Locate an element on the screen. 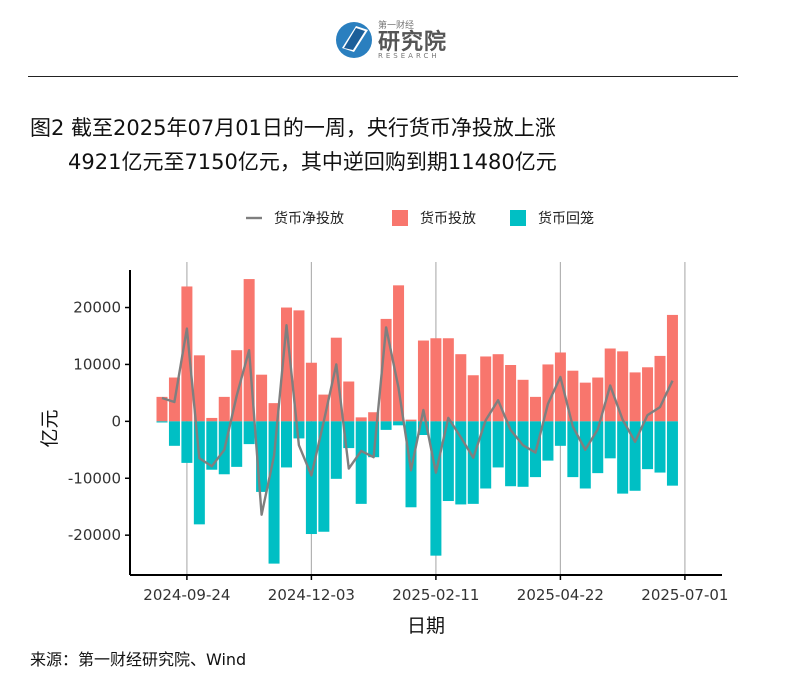 The image size is (811, 686). logo-sub-text: RESEARCH is located at coordinates (409, 56).